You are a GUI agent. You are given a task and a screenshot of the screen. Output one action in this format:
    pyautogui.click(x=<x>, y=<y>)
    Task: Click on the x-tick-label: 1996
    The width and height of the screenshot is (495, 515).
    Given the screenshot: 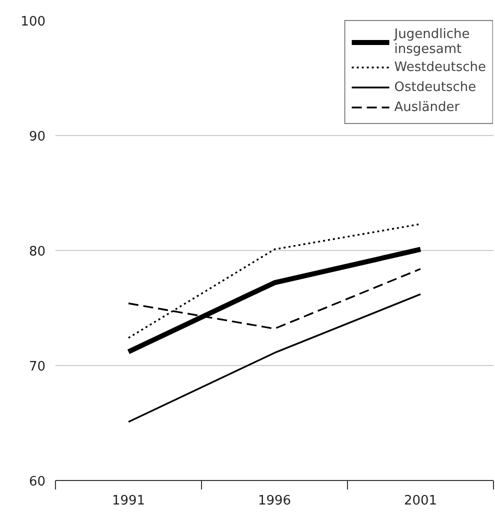 What is the action you would take?
    pyautogui.click(x=275, y=501)
    